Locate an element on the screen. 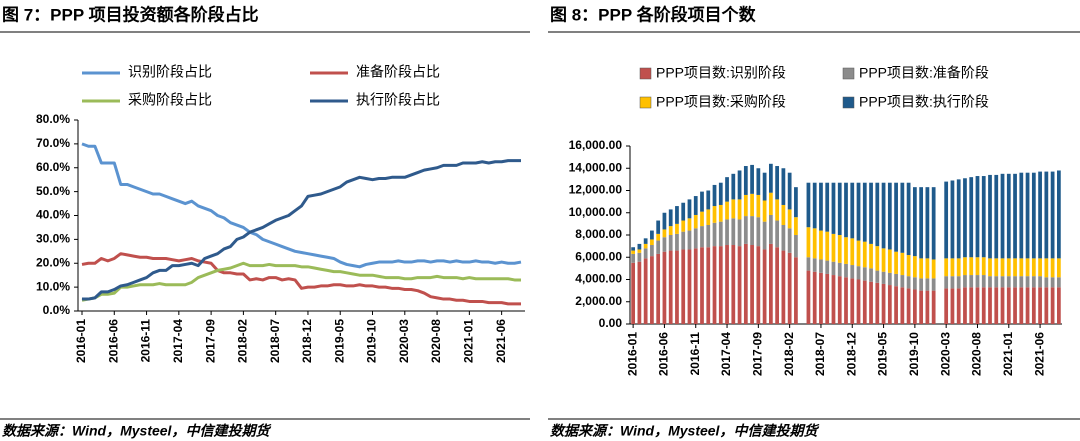 The height and width of the screenshot is (441, 1080). x-tick-label: 2020-03 is located at coordinates (404, 341).